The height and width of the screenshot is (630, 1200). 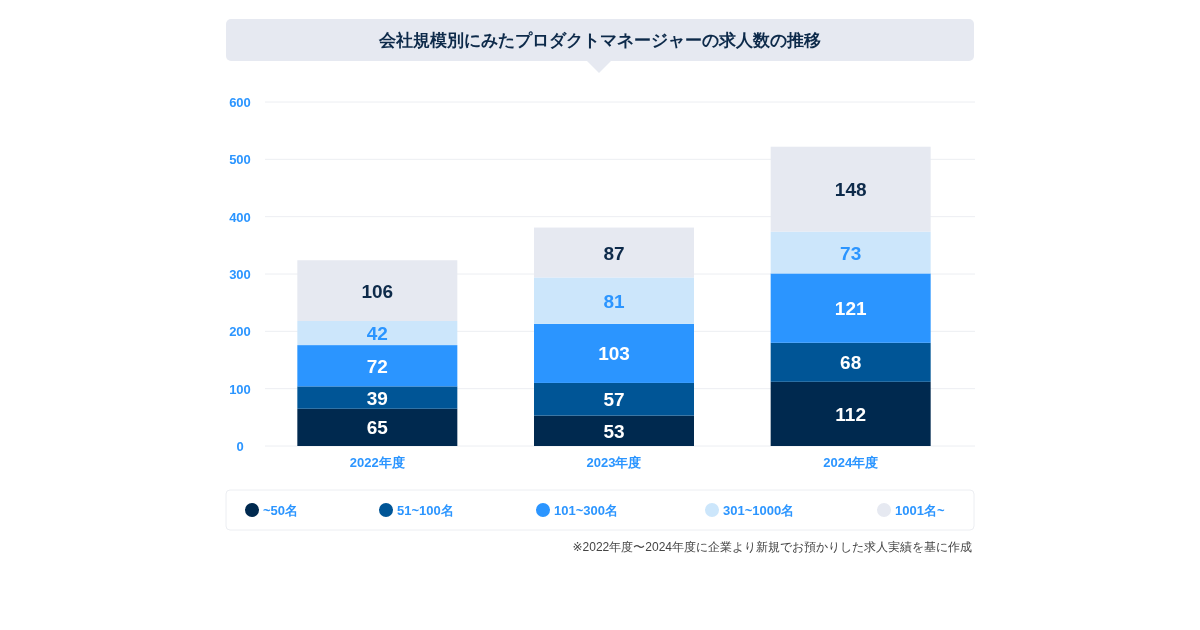 What do you see at coordinates (614, 462) in the screenshot?
I see `x-tick-label: 2023年度` at bounding box center [614, 462].